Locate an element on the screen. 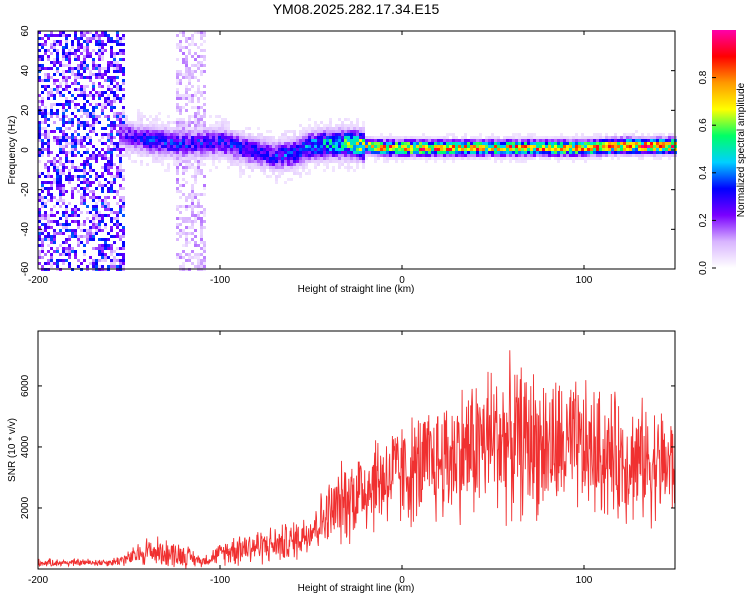 The width and height of the screenshot is (750, 600). spectrogram-y-tick-label: 20 is located at coordinates (25, 110).